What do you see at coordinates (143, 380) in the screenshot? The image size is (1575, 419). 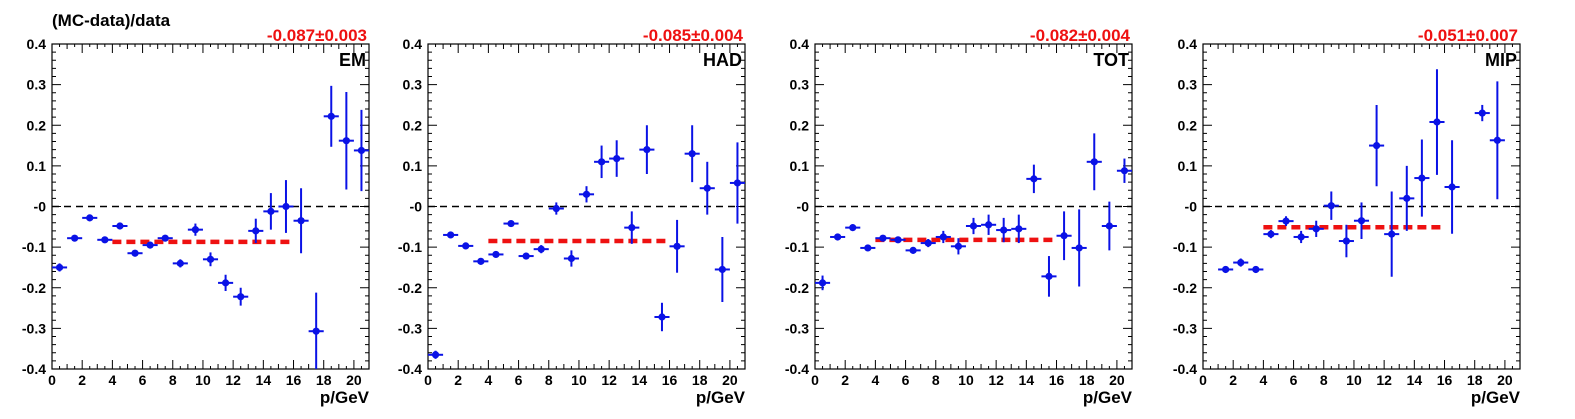 I see `x-tick-label: 6` at bounding box center [143, 380].